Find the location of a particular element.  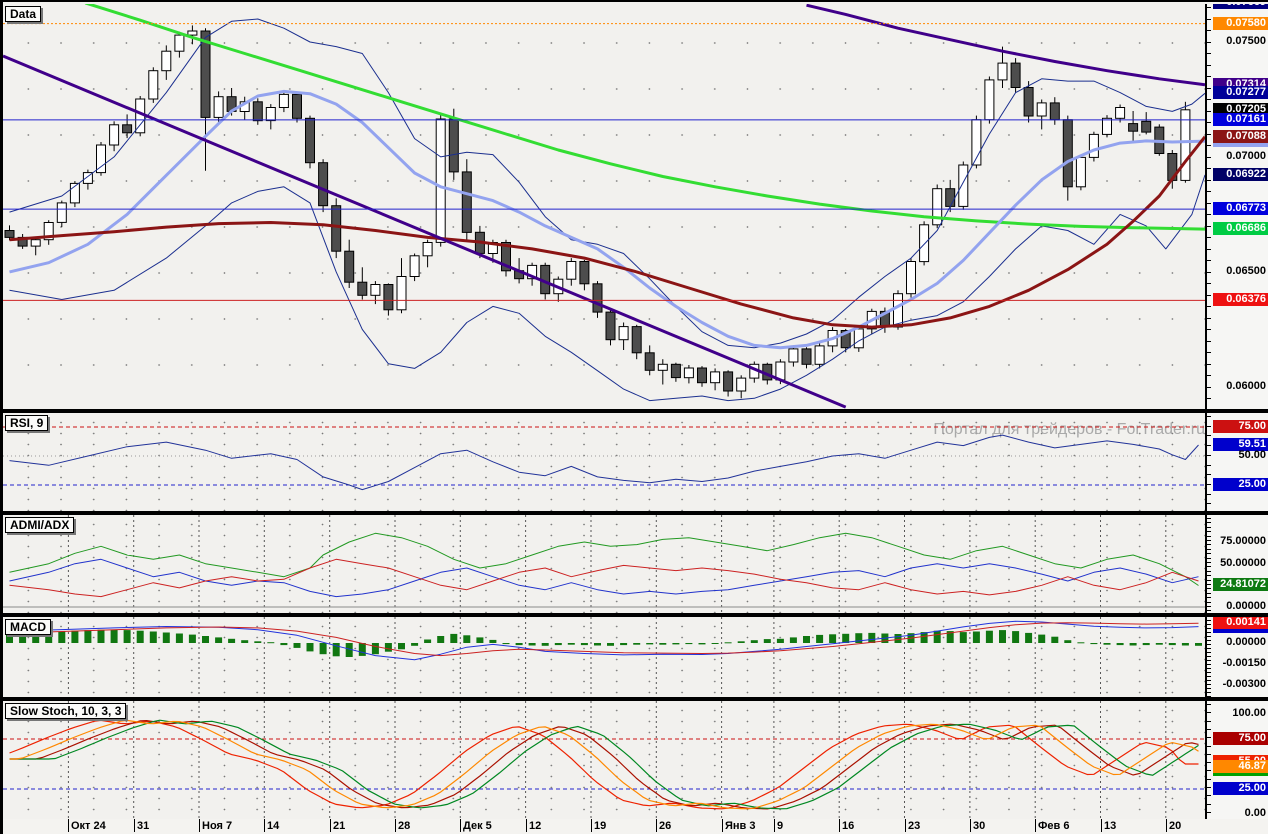

stoch-line-orange is located at coordinates (604, 764).